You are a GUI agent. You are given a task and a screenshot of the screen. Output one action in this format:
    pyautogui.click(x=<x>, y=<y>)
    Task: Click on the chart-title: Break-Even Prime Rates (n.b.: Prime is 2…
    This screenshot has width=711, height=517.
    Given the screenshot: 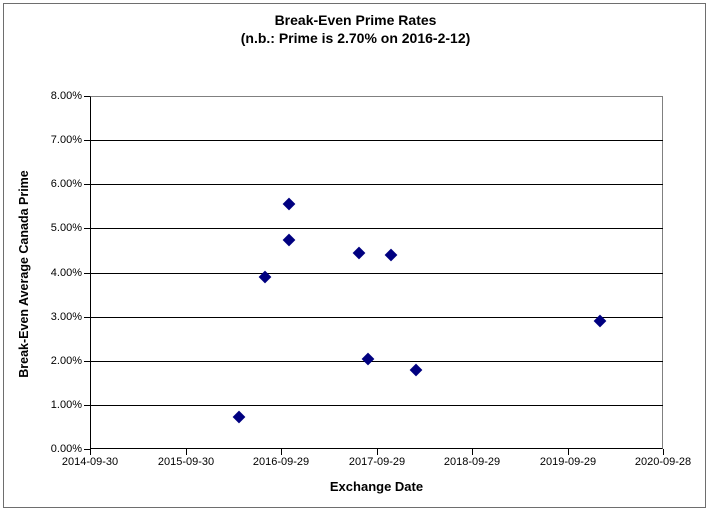 What is the action you would take?
    pyautogui.click(x=355, y=29)
    